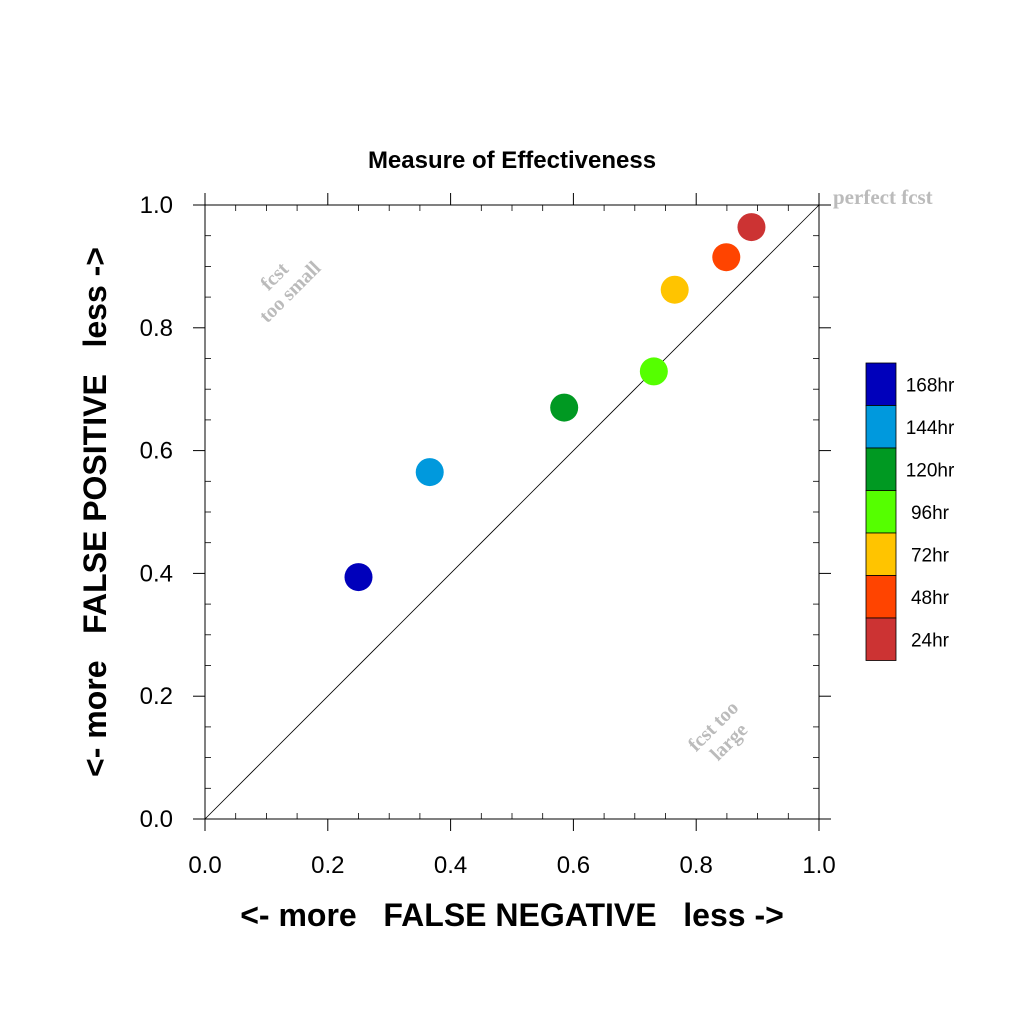 This screenshot has width=1024, height=1024. I want to click on legend-label-24hr: 24hr, so click(930, 640).